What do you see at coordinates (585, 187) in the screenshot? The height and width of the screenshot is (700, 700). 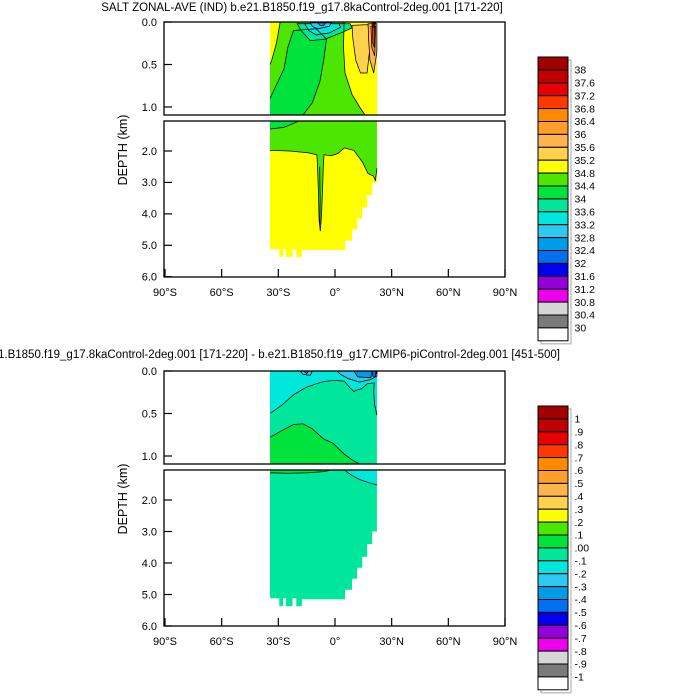 I see `colorbar-label: 34.4` at bounding box center [585, 187].